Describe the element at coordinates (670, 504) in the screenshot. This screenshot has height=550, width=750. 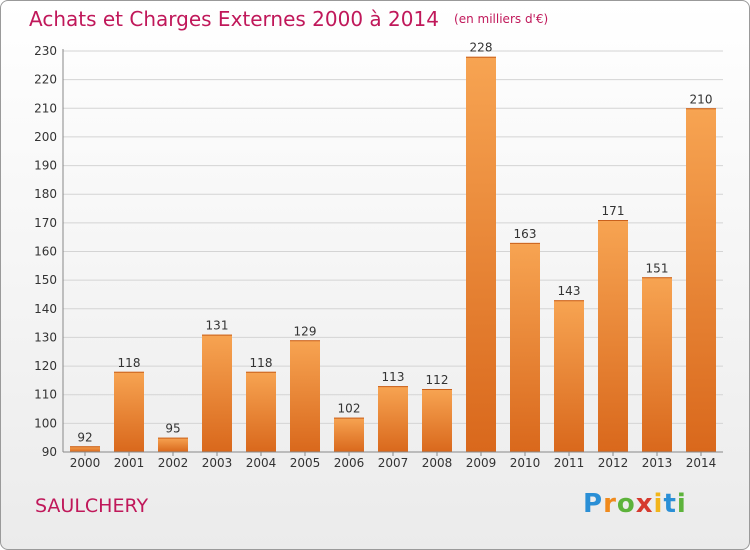
I see `logo-letter: t` at that location.